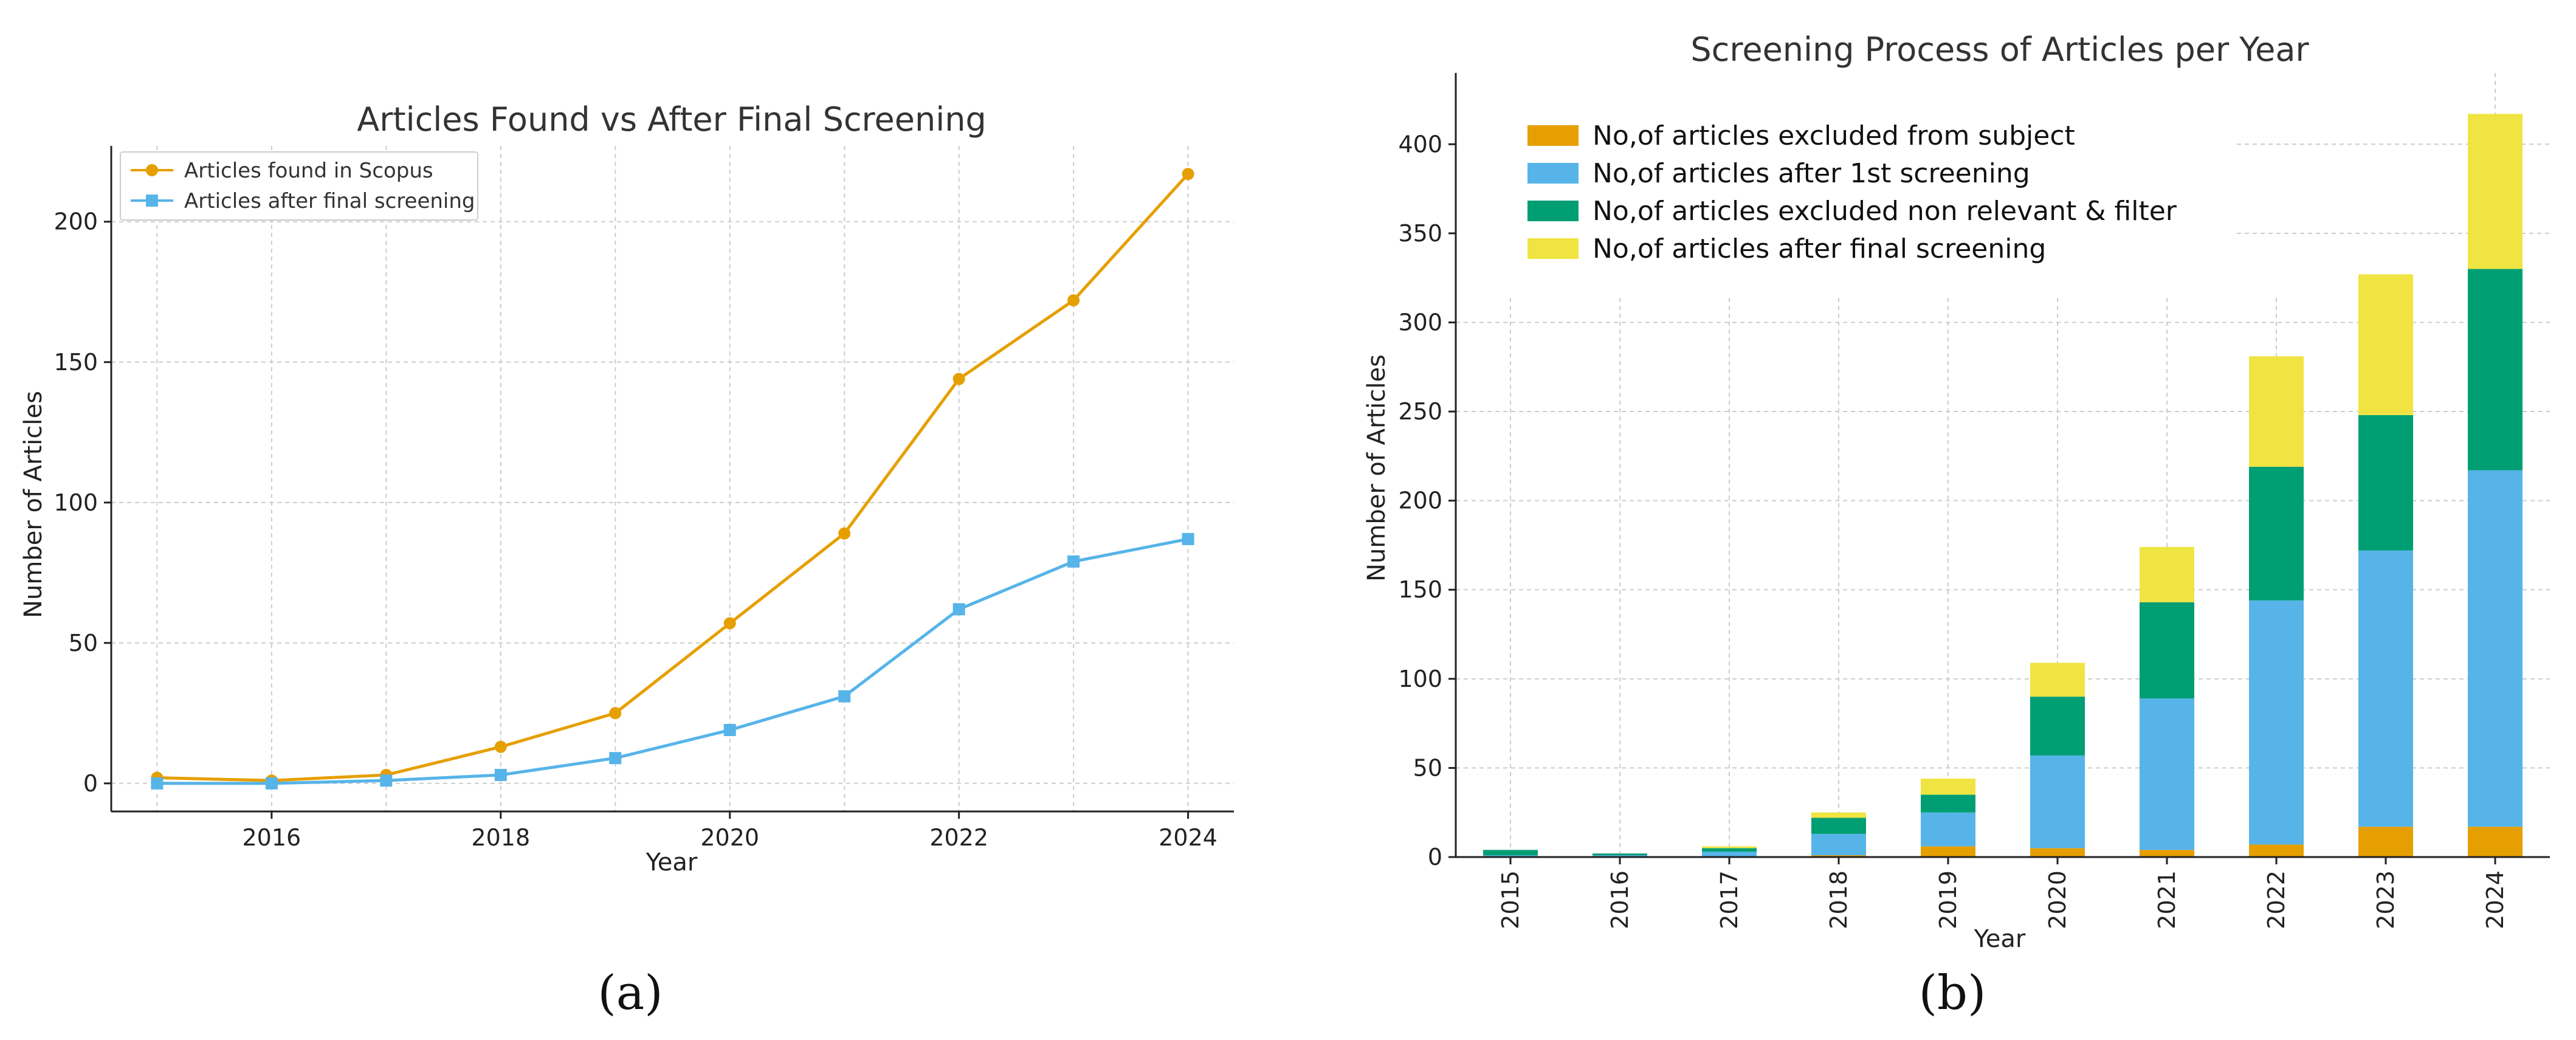 This screenshot has width=2576, height=1040. I want to click on x-tick-b-label: 2021, so click(2167, 899).